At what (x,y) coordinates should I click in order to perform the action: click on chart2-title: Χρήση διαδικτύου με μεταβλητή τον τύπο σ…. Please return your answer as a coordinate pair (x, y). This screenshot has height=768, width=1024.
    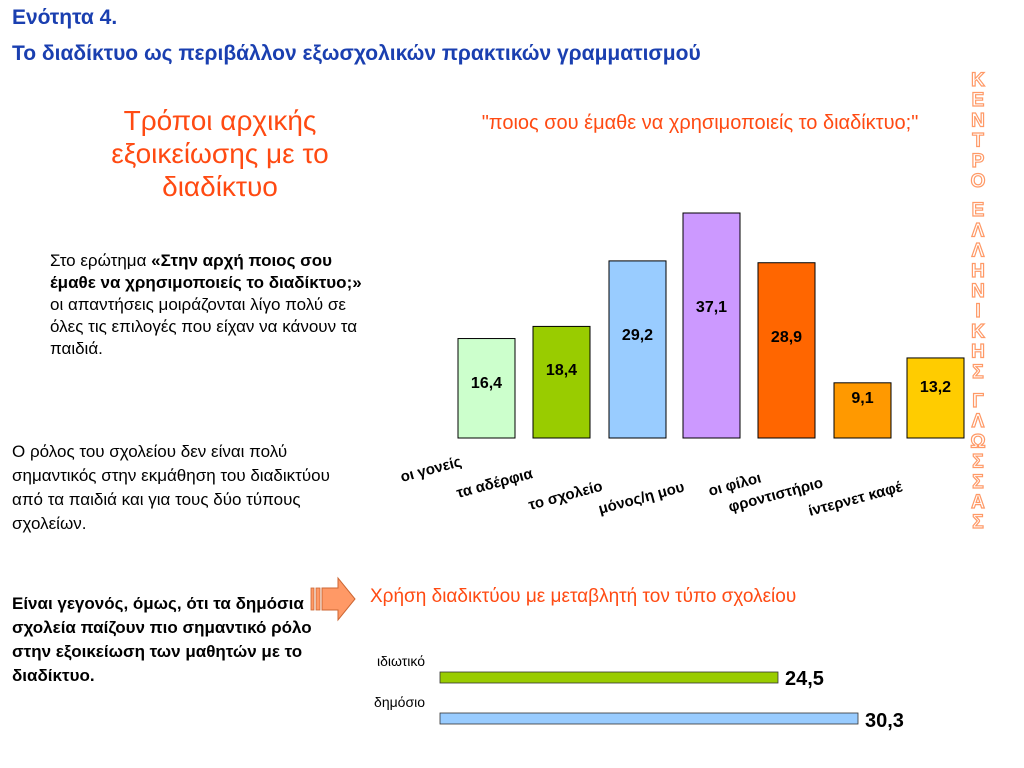
    Looking at the image, I should click on (583, 596).